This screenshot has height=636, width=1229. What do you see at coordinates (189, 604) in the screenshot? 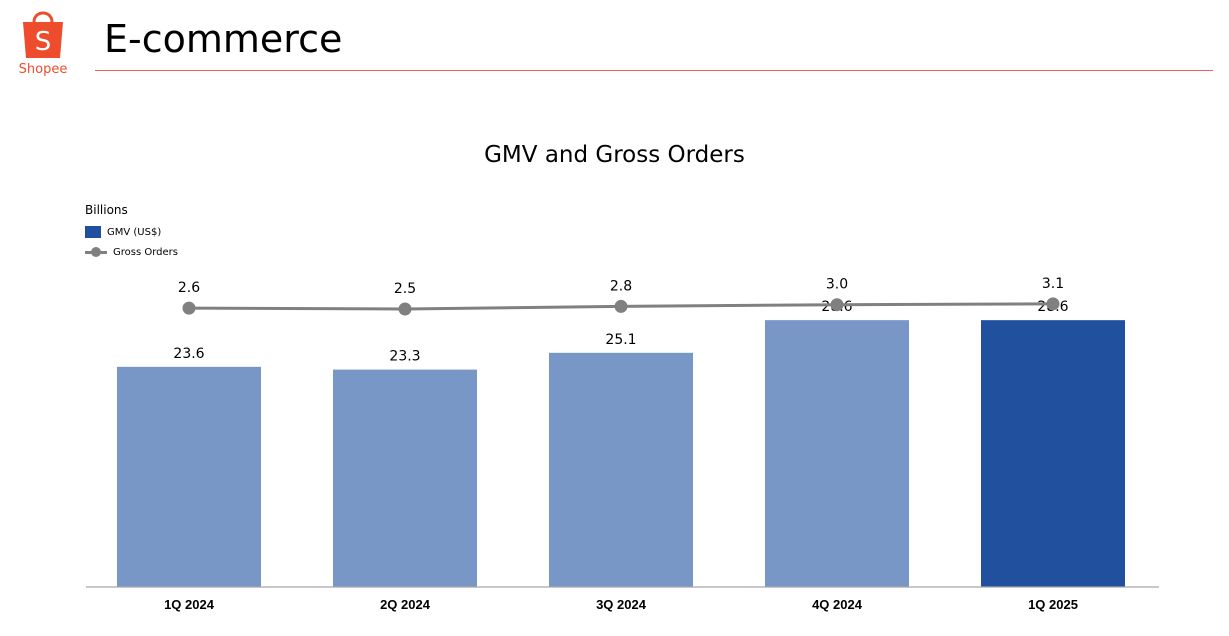
I see `x-tick-label: 1Q 2024` at bounding box center [189, 604].